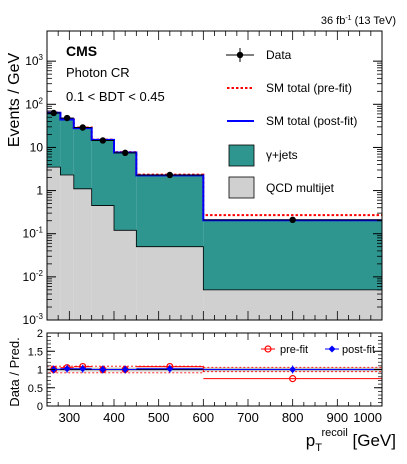 The width and height of the screenshot is (407, 464). What do you see at coordinates (358, 21) in the screenshot?
I see `luminosity-label: 36 fb-1 (13 TeV)` at bounding box center [358, 21].